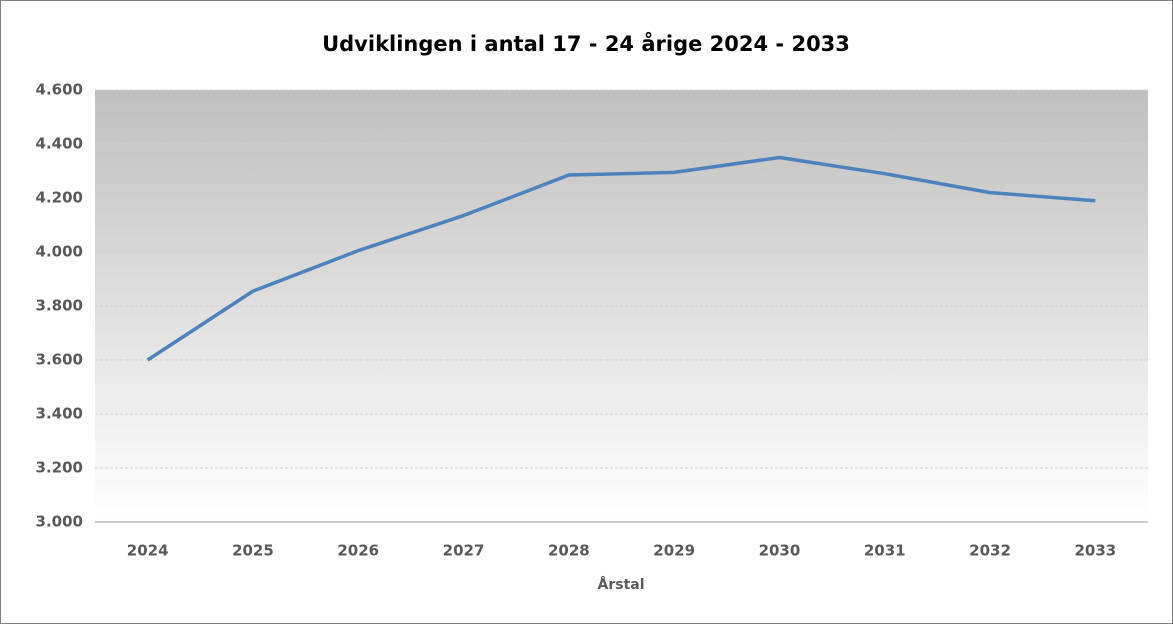 The image size is (1173, 624). What do you see at coordinates (780, 551) in the screenshot?
I see `x-tick-label: 2030` at bounding box center [780, 551].